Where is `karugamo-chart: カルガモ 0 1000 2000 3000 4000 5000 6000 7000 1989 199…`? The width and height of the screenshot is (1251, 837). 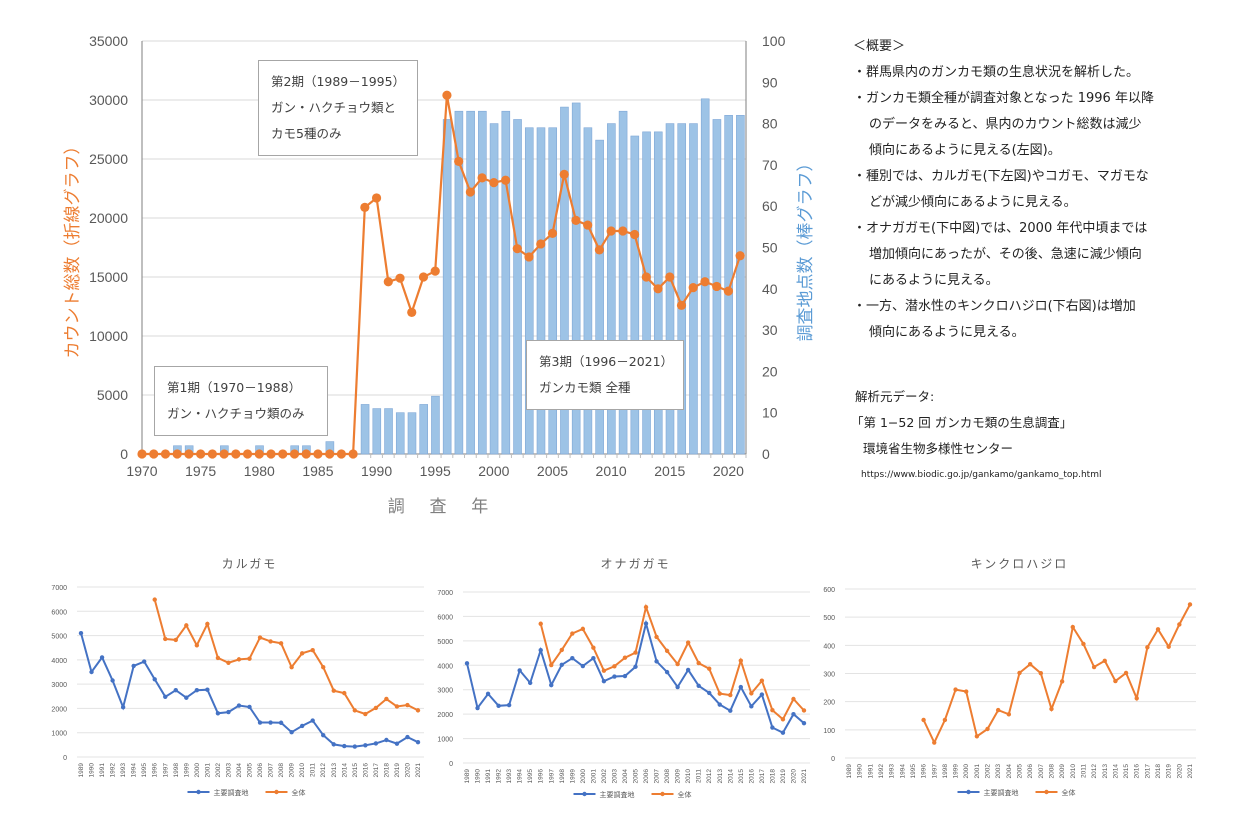
karugamo-chart: カルガモ 0 1000 2000 3000 4000 5000 6000 7000 1989 199… is located at coordinates (237, 677).